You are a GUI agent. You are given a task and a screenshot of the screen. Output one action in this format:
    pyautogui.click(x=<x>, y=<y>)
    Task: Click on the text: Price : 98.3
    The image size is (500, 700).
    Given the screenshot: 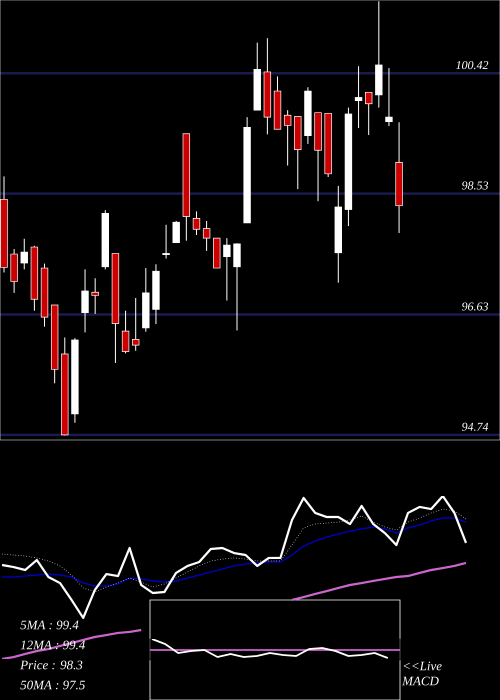 What is the action you would take?
    pyautogui.click(x=51, y=665)
    